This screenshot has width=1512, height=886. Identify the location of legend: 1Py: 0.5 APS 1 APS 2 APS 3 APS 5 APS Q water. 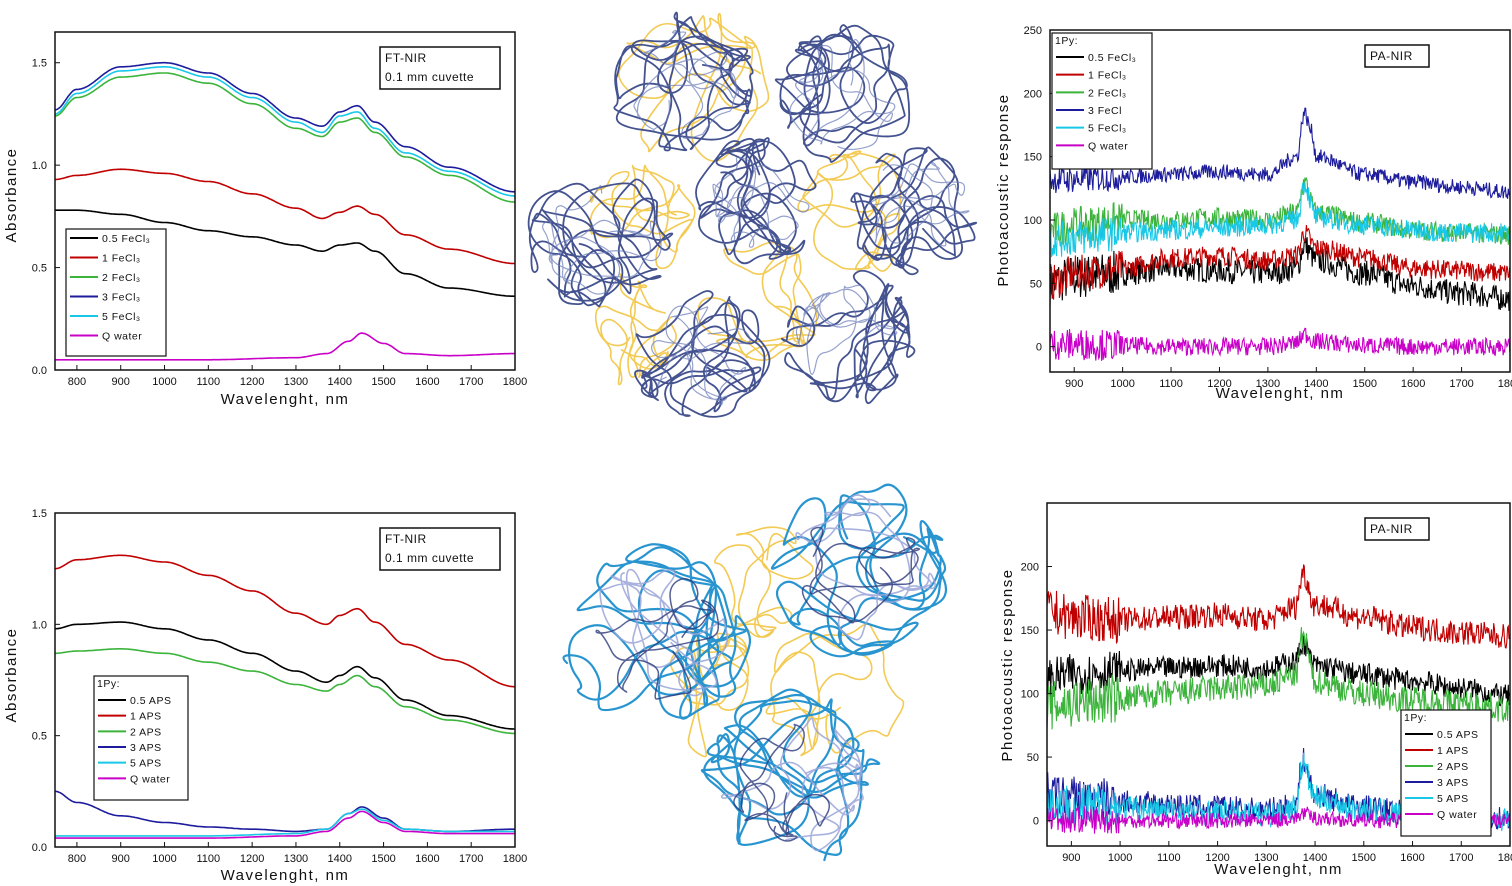
(141, 738).